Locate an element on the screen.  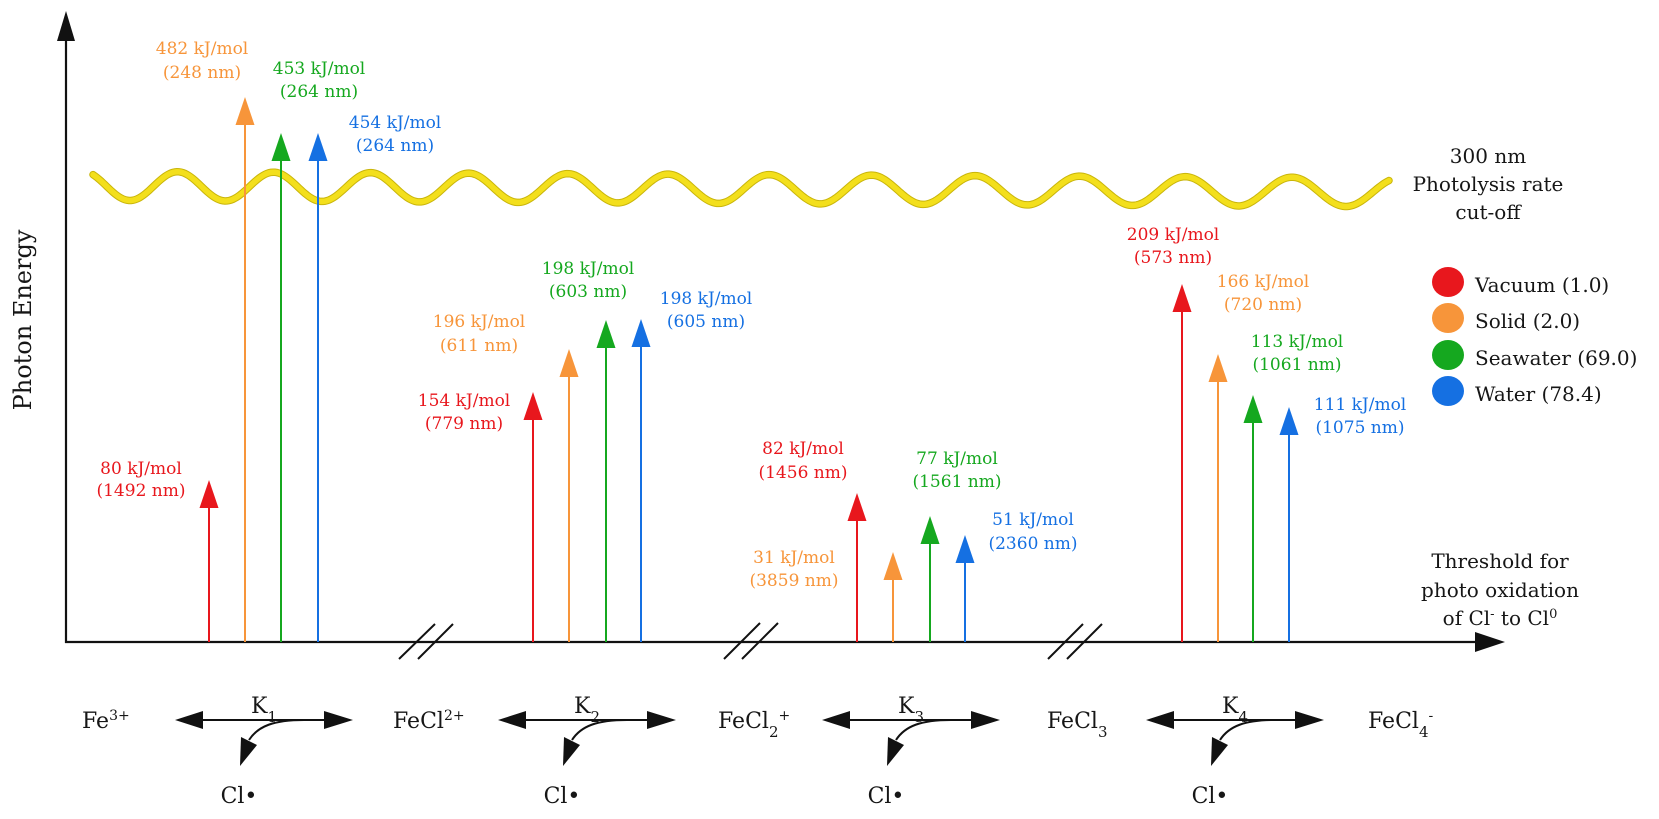
energy-value-label: 154 kJ/mol is located at coordinates (464, 401).